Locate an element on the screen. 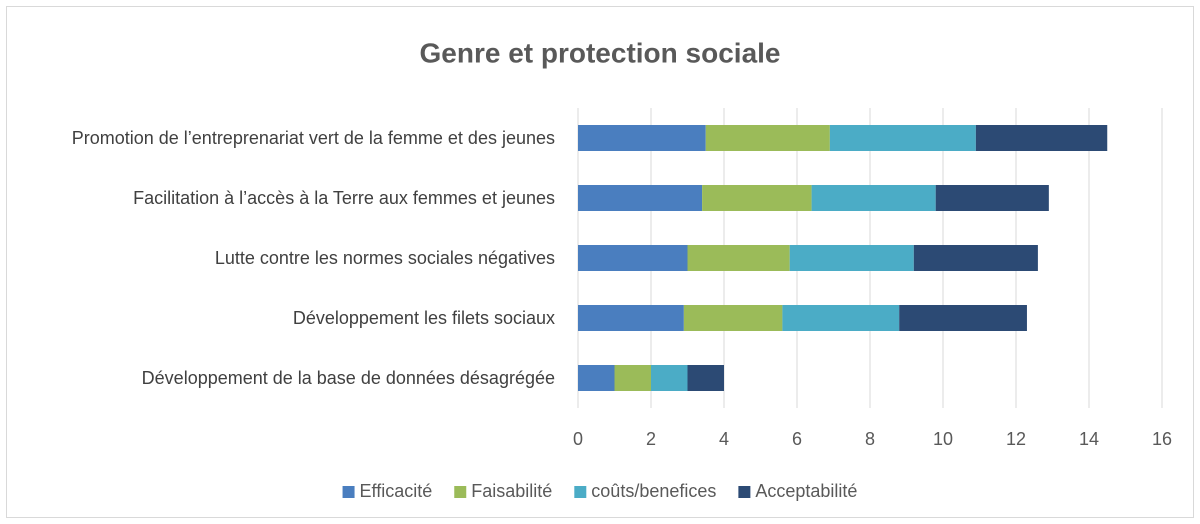  x-tick-label: 6 is located at coordinates (797, 439).